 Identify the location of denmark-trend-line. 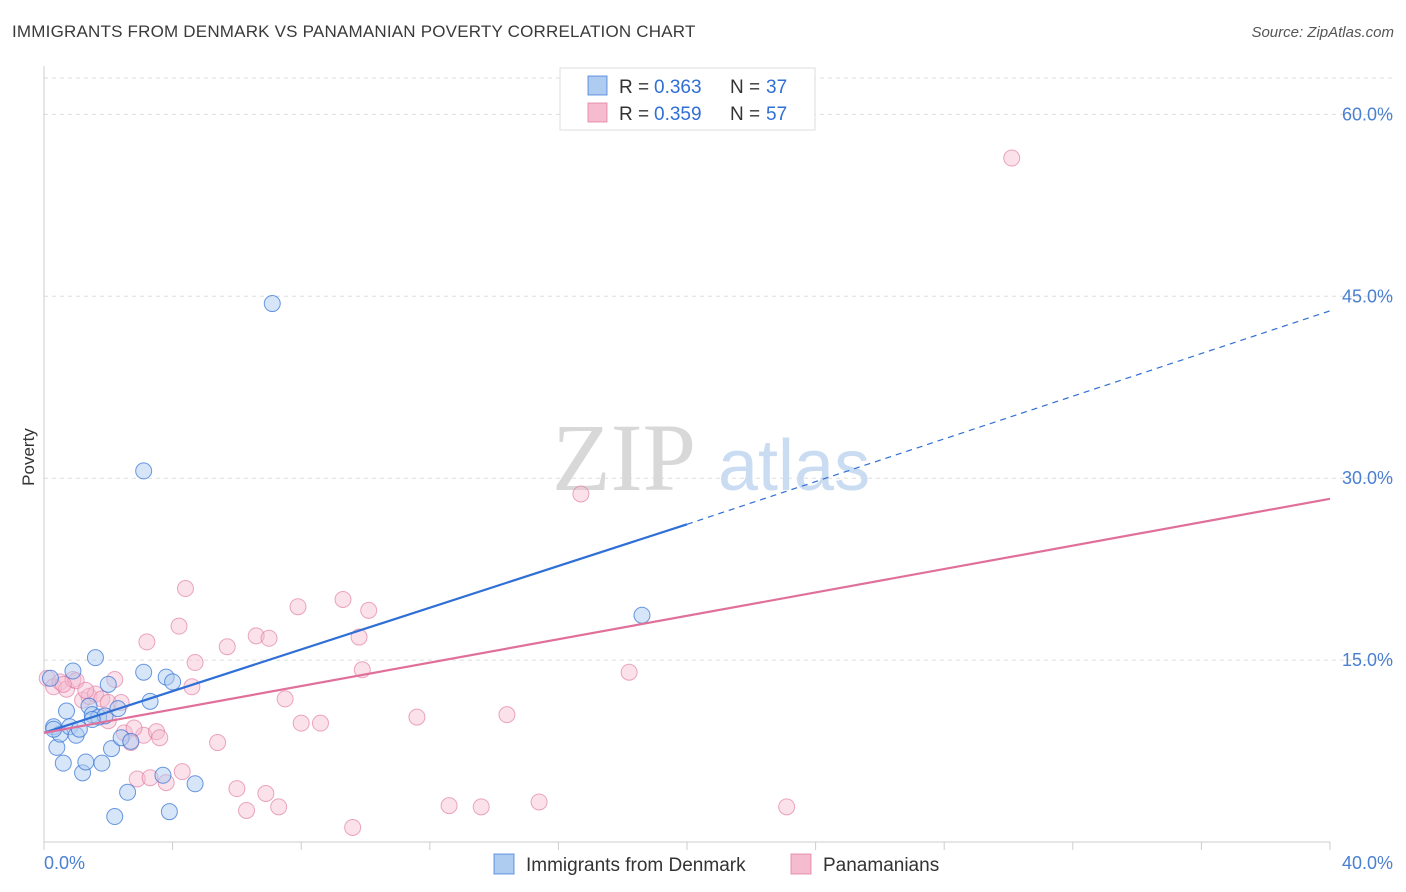
(365, 628).